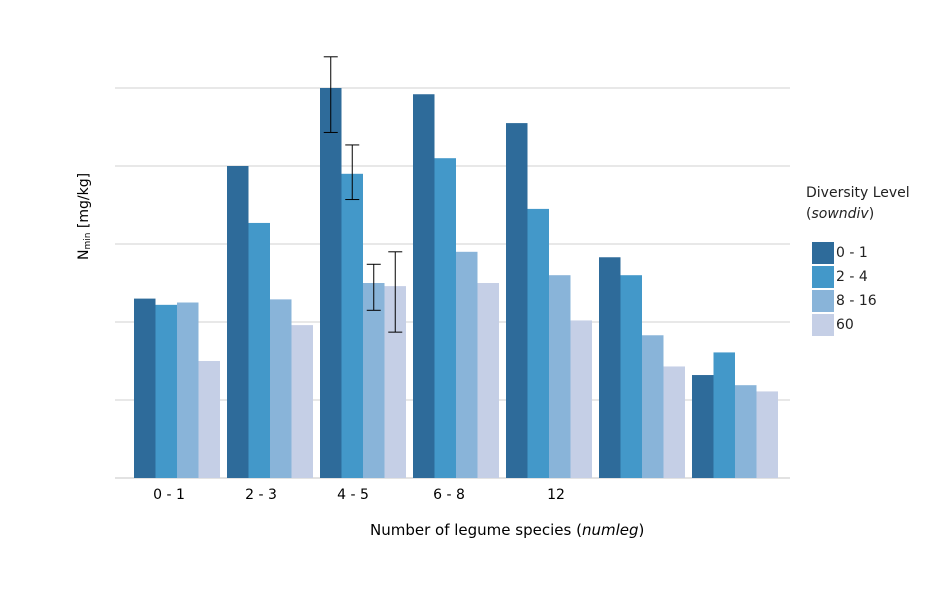 The width and height of the screenshot is (932, 605). I want to click on legend-label: 2 - 4, so click(852, 277).